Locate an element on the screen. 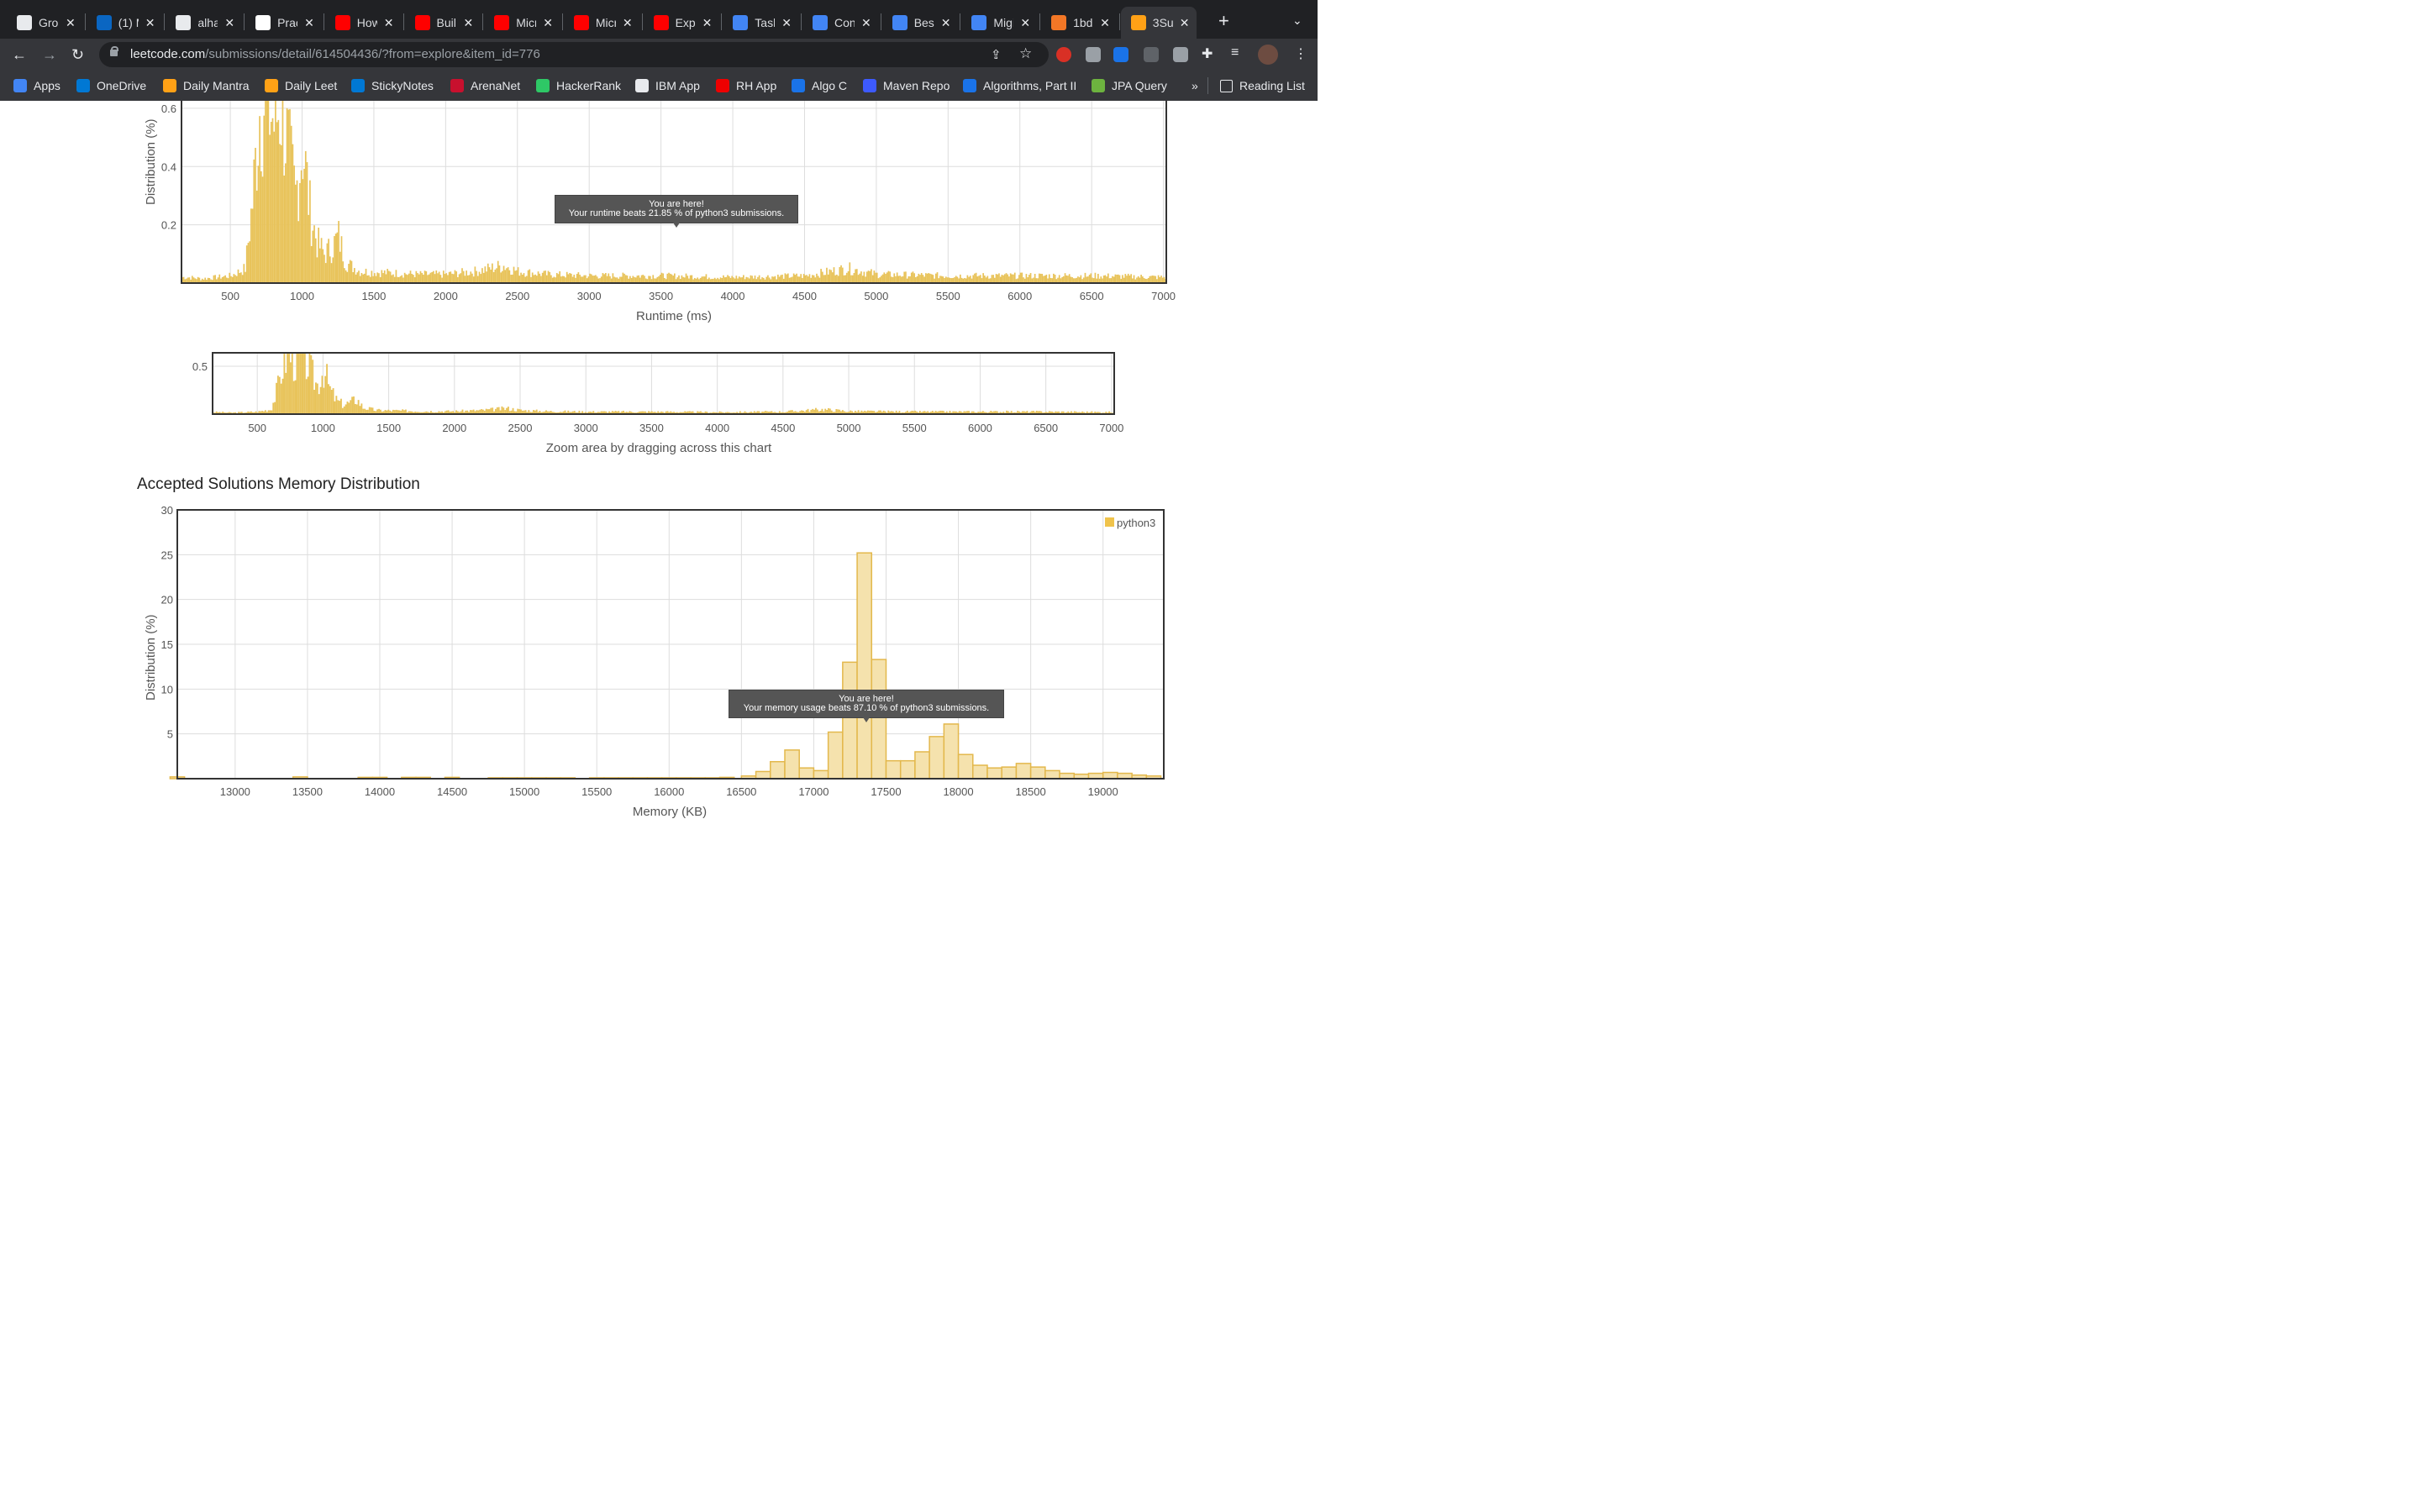 The image size is (2420, 1512). reading-list-button: Reading List is located at coordinates (1262, 85).